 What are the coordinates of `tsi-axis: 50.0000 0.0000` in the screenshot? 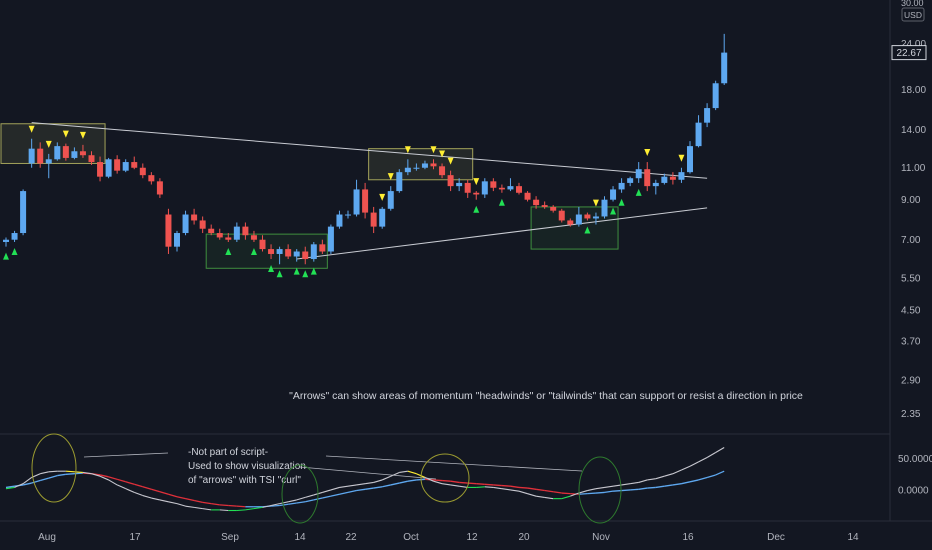 It's located at (915, 475).